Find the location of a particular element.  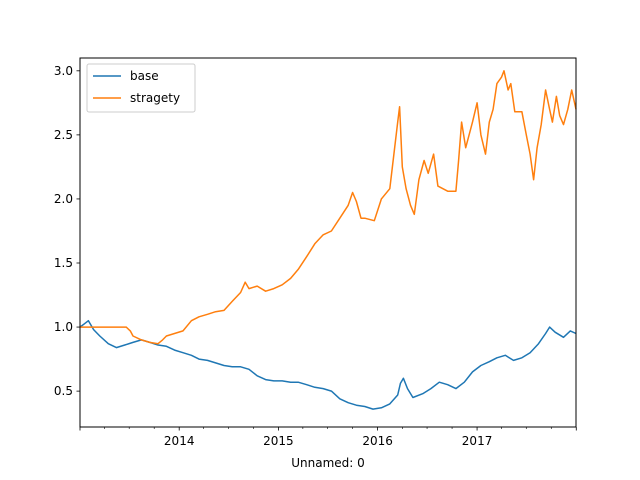

legend-label-base: base is located at coordinates (144, 76).